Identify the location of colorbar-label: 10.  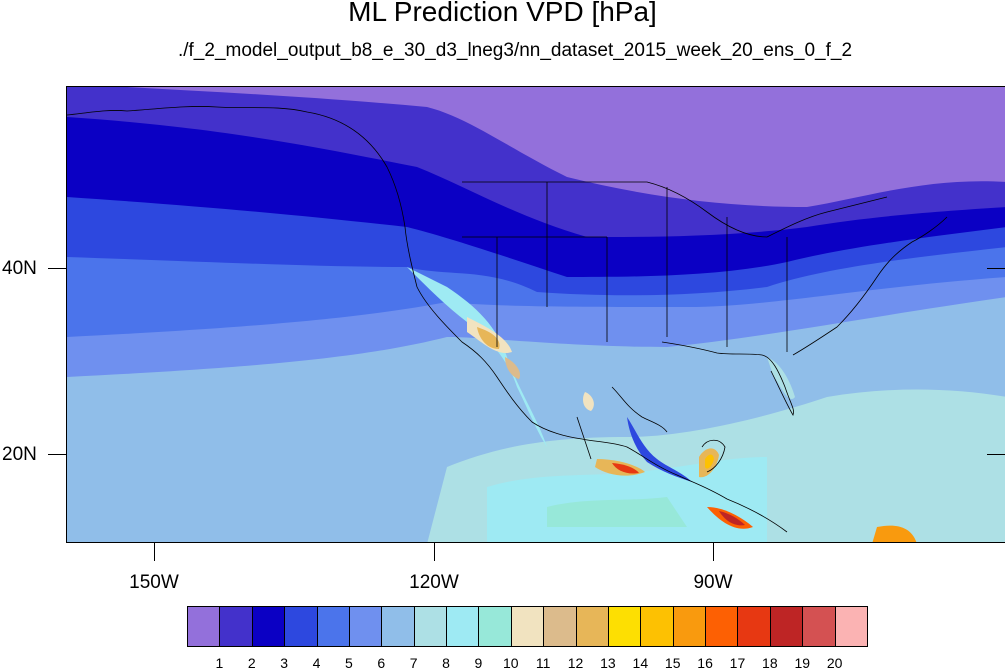
(511, 663).